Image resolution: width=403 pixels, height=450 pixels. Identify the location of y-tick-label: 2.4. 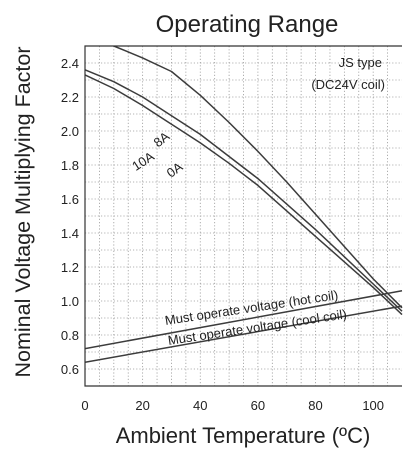
(70, 63).